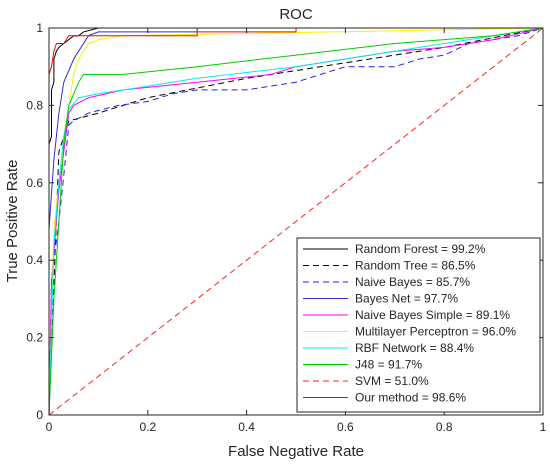 This screenshot has height=464, width=550. Describe the element at coordinates (345, 427) in the screenshot. I see `x-tick-label: 0.6` at that location.